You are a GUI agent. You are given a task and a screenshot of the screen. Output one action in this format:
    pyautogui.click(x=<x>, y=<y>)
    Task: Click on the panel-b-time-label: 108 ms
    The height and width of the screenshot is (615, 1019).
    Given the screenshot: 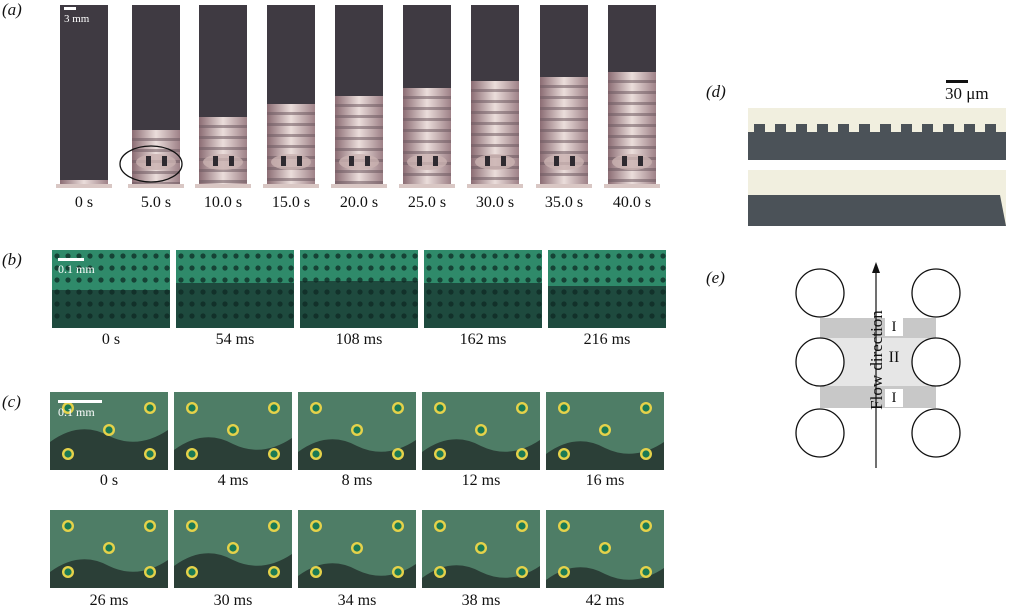 What is the action you would take?
    pyautogui.click(x=359, y=339)
    